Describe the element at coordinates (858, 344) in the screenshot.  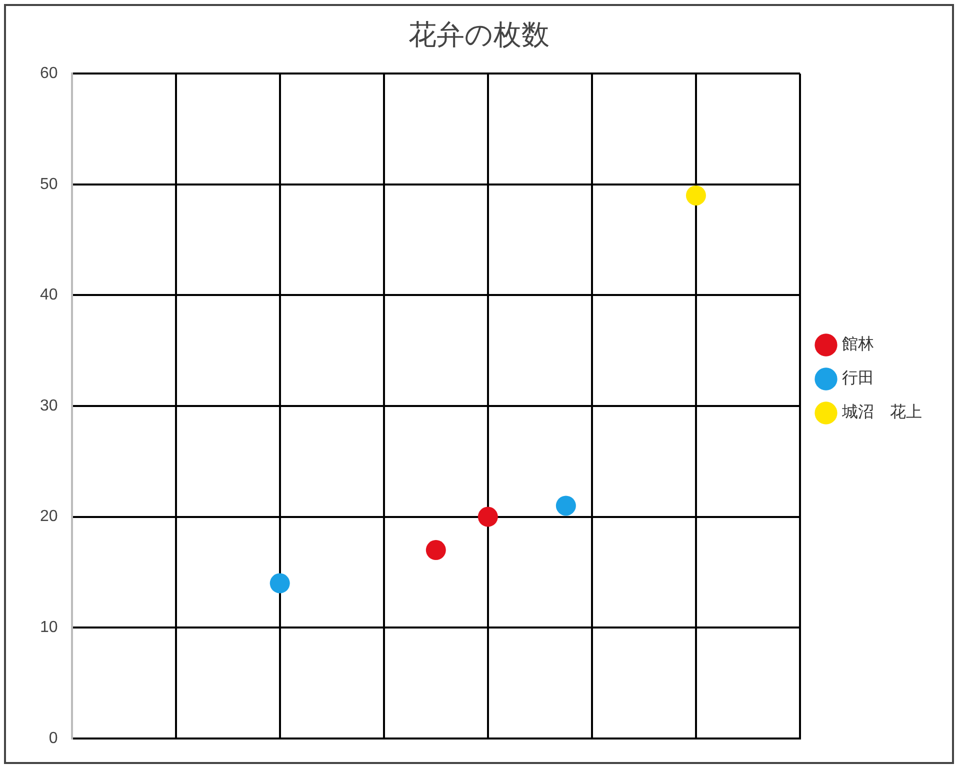
I see `legend-label: 館林` at that location.